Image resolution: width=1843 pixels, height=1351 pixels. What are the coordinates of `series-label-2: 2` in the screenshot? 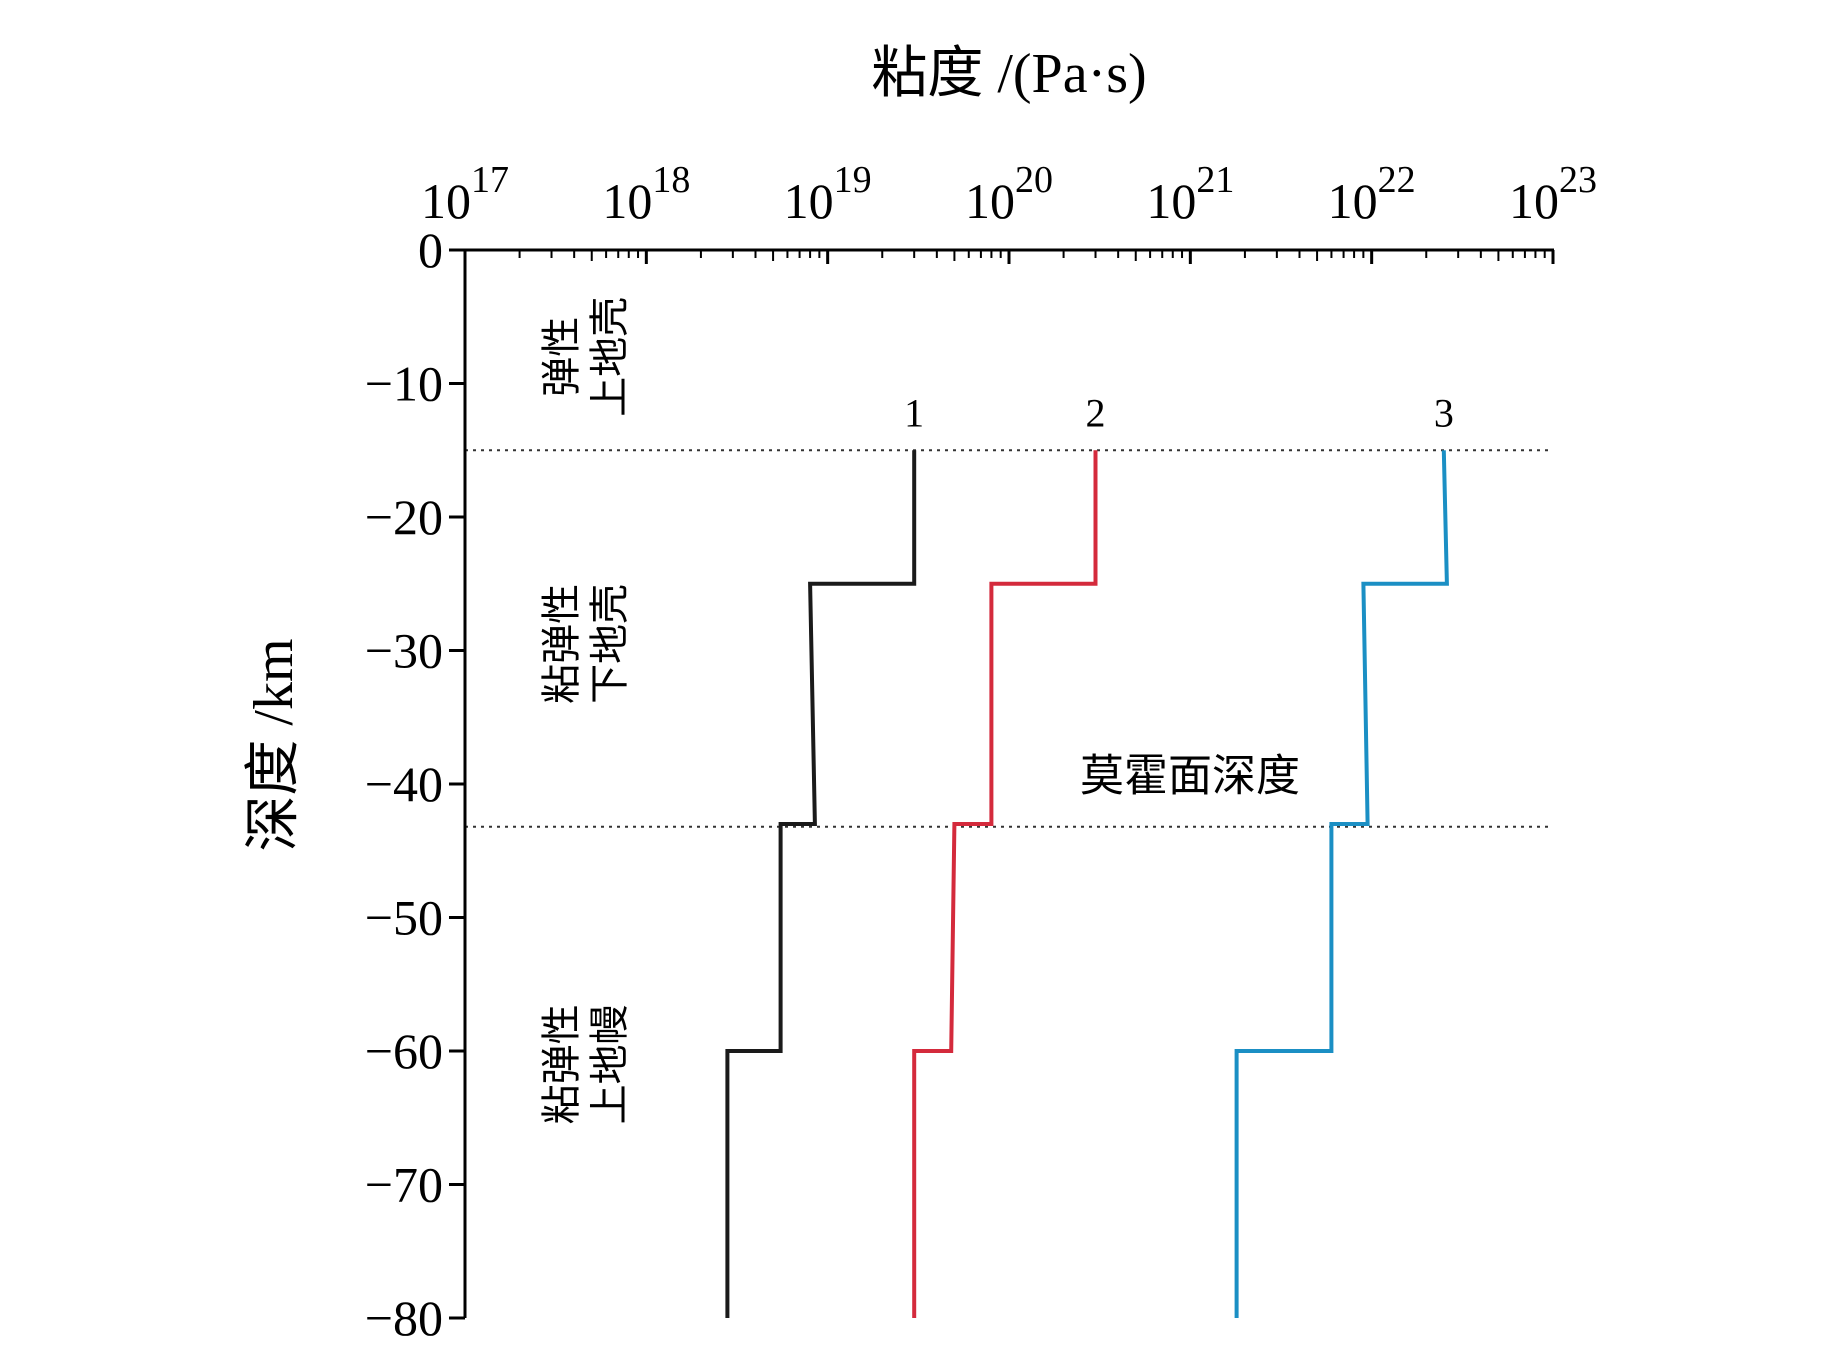 It's located at (1096, 412).